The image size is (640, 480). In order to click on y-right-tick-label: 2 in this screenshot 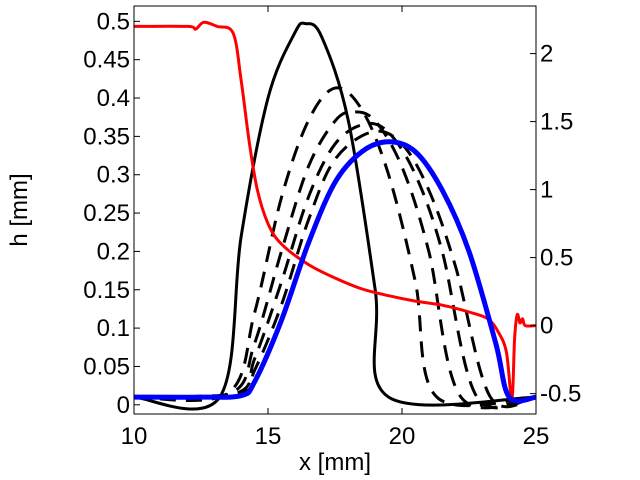, I will do `click(546, 54)`.